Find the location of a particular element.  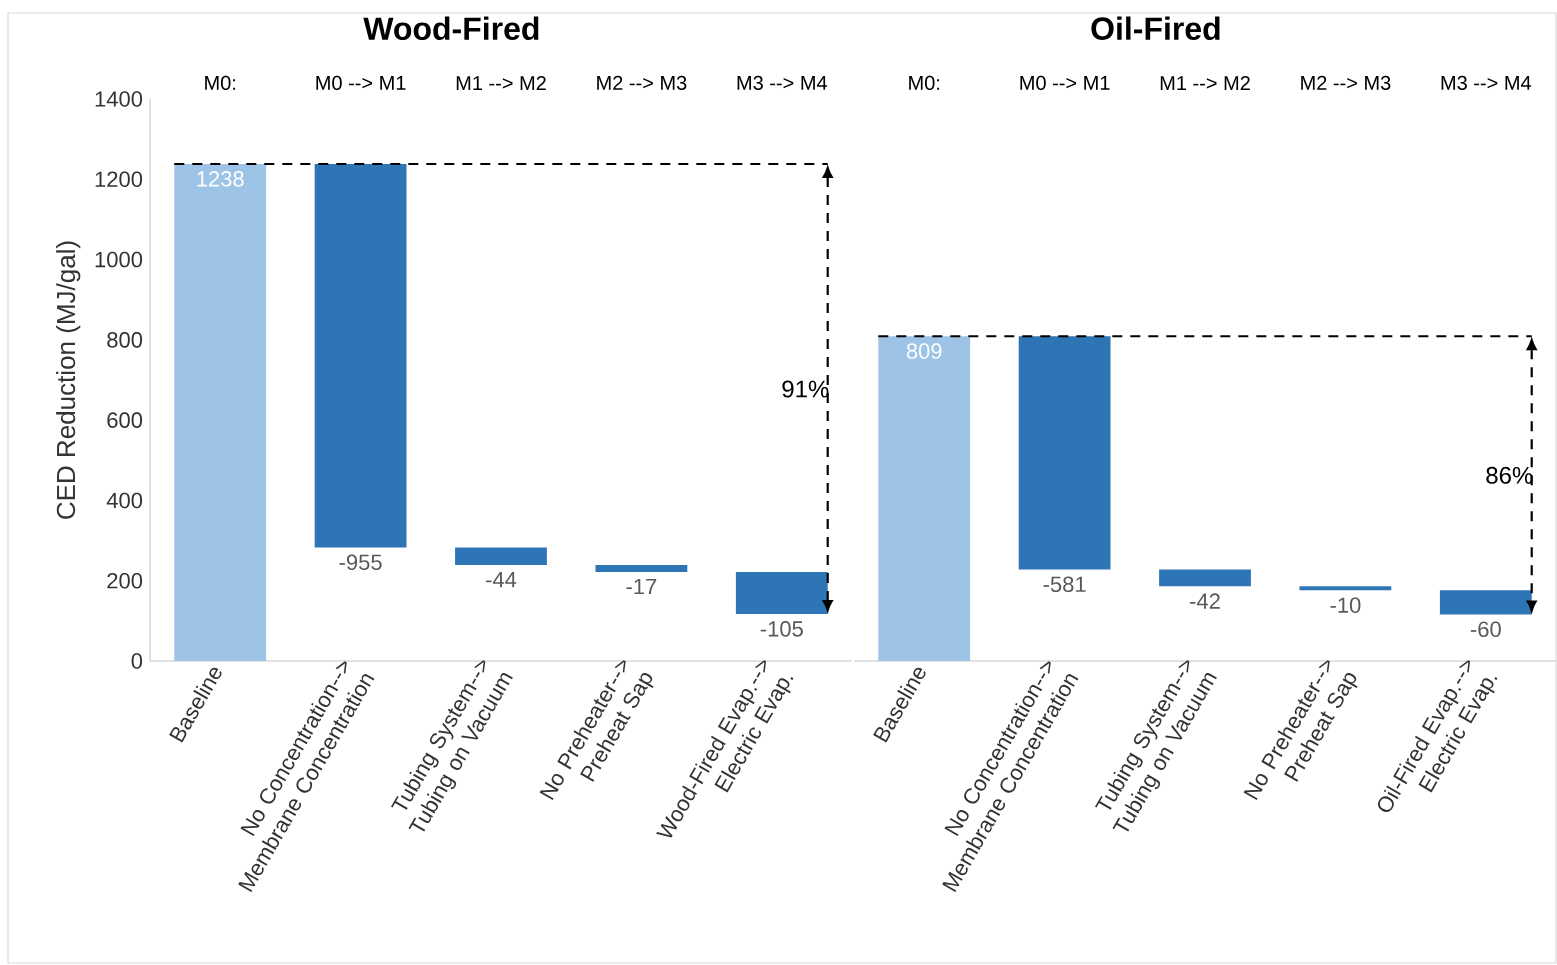

data-label: -10 is located at coordinates (1345, 605).